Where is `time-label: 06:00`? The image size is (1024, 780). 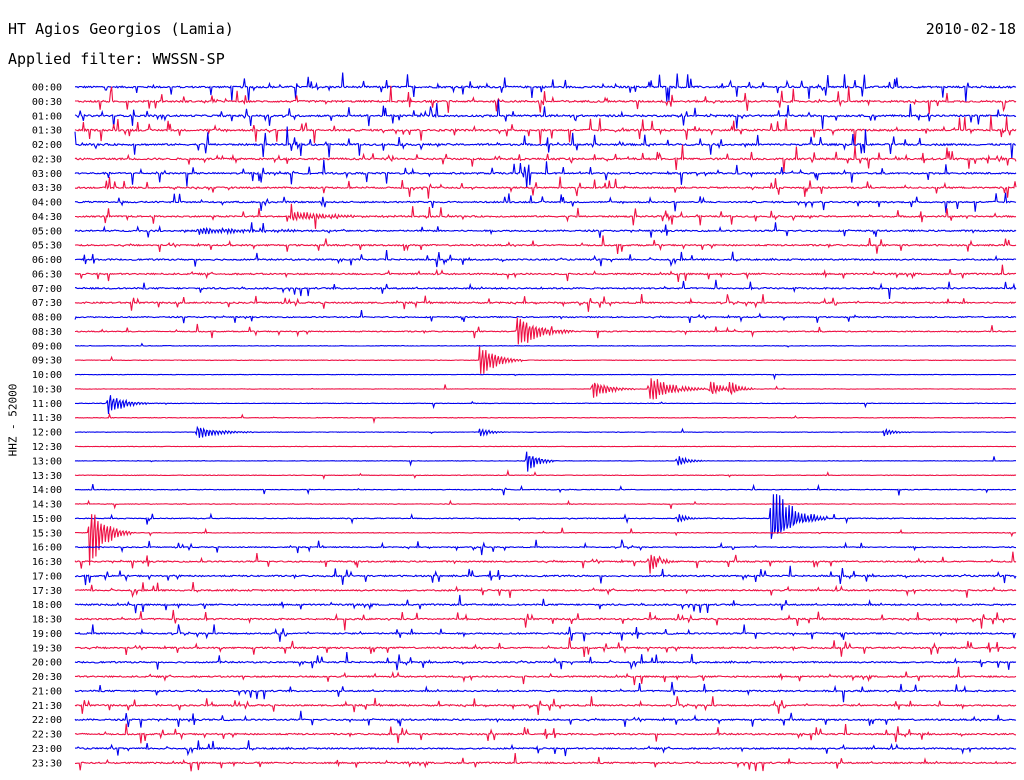 time-label: 06:00 is located at coordinates (47, 260).